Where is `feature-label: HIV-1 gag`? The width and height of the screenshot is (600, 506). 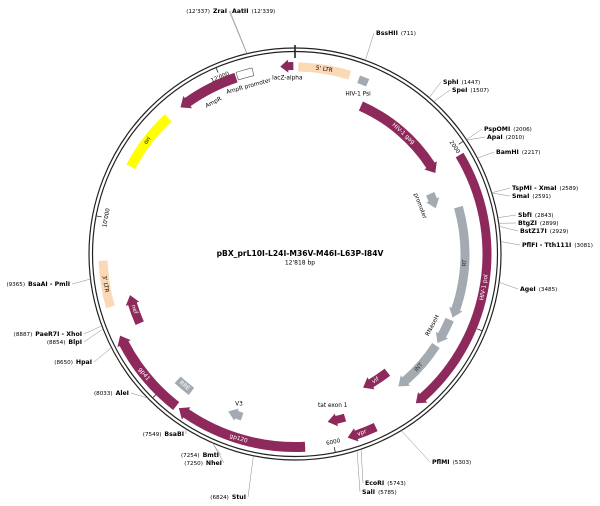
feature-label: HIV-1 gag is located at coordinates (403, 134).